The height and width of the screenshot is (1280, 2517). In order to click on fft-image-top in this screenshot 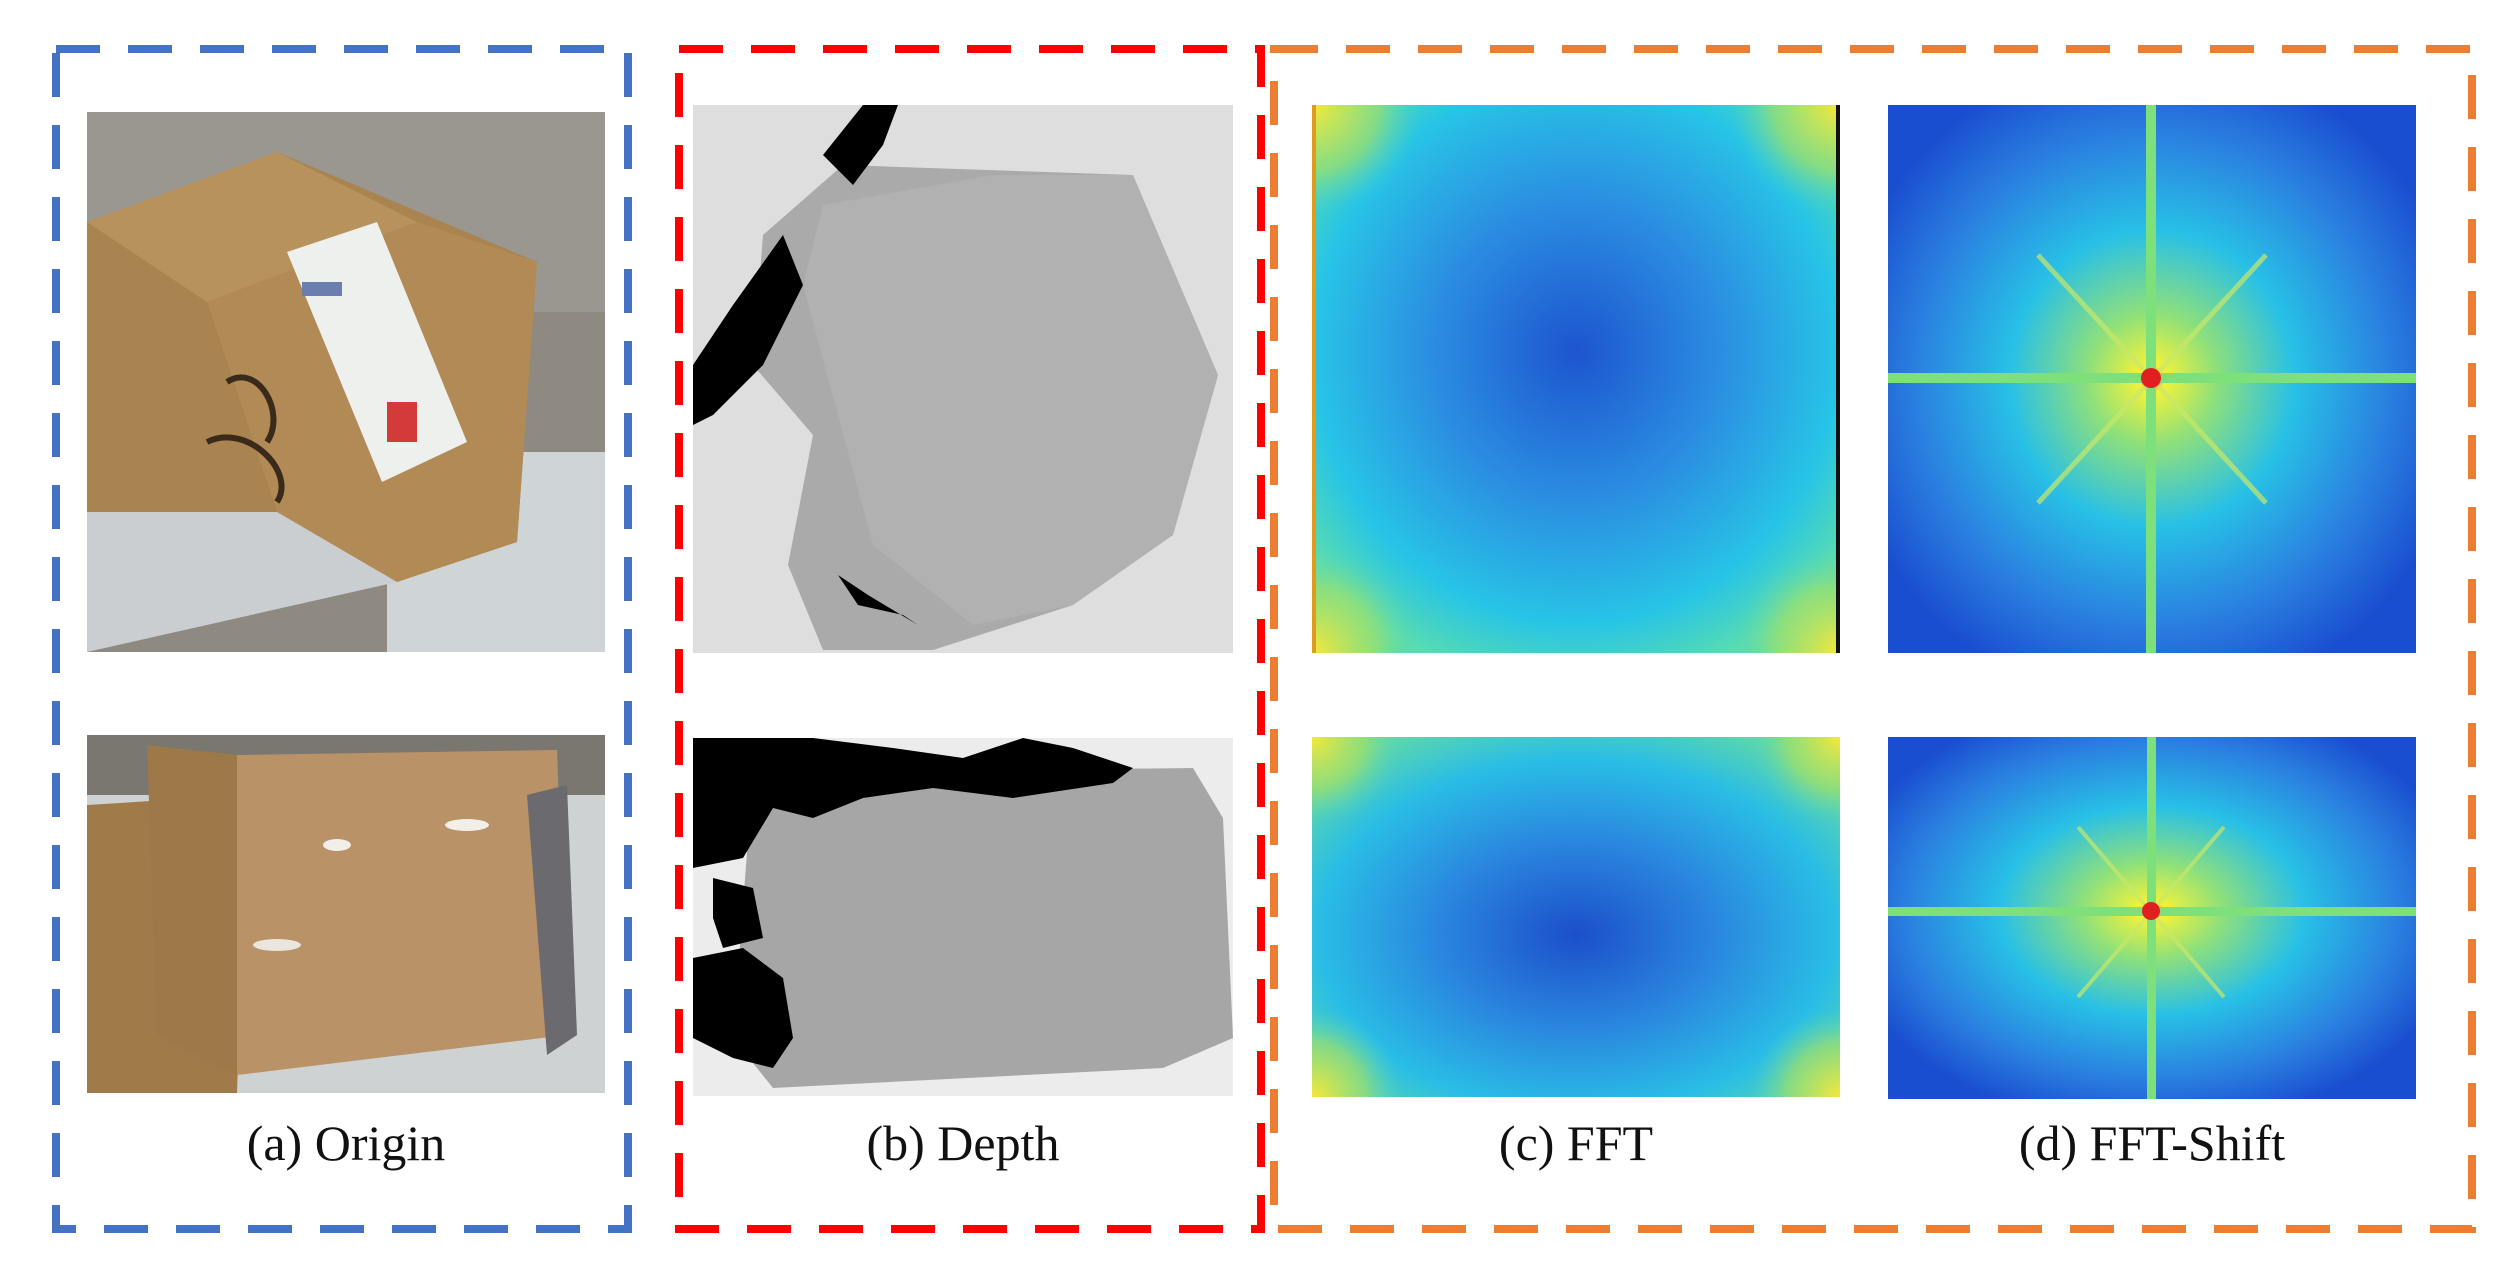, I will do `click(1576, 379)`.